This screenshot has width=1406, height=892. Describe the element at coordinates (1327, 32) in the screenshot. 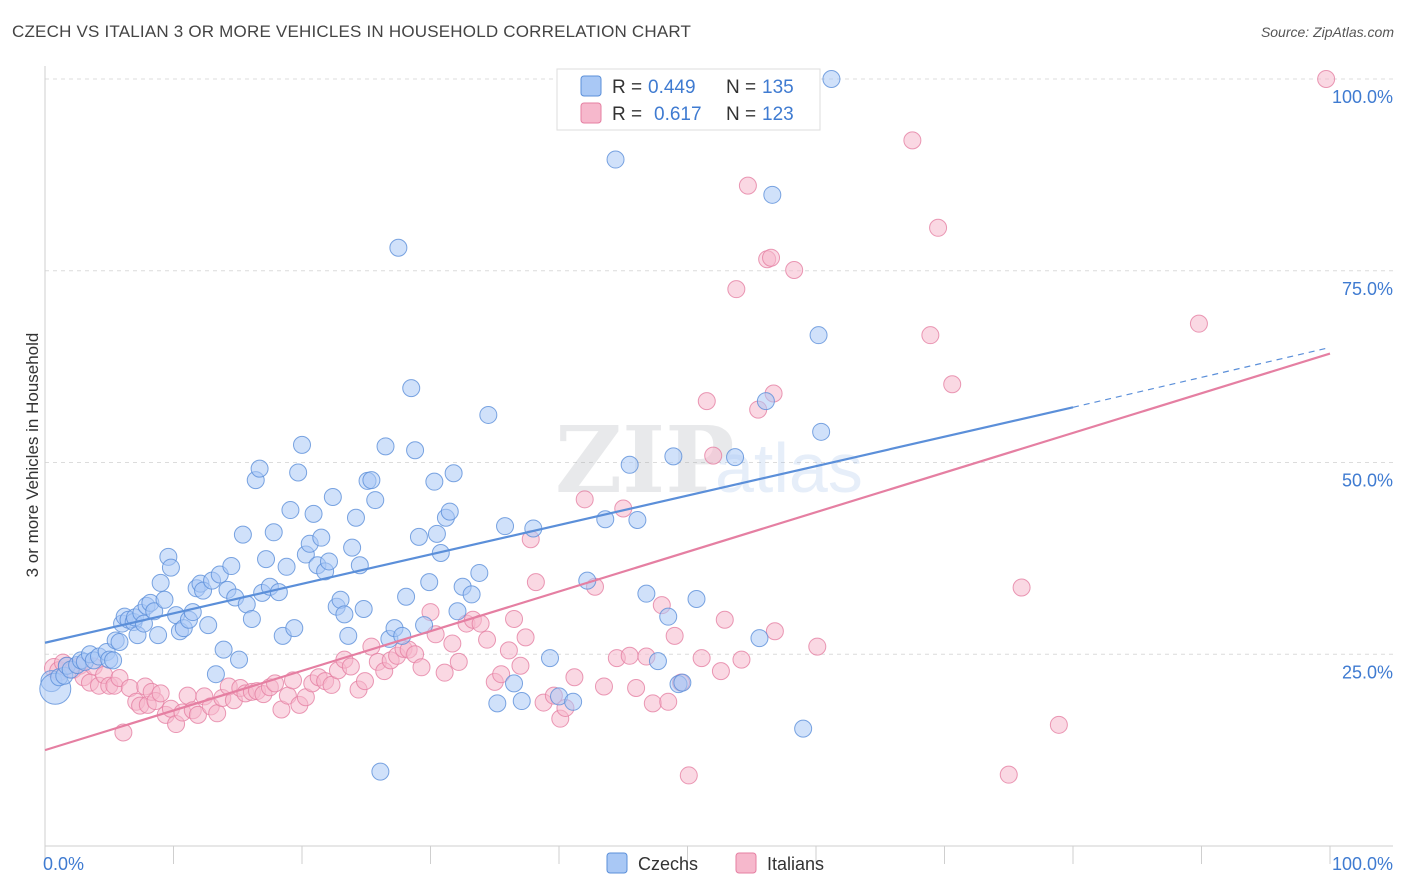

I see `source-label: Source: ZipAtlas.com` at that location.